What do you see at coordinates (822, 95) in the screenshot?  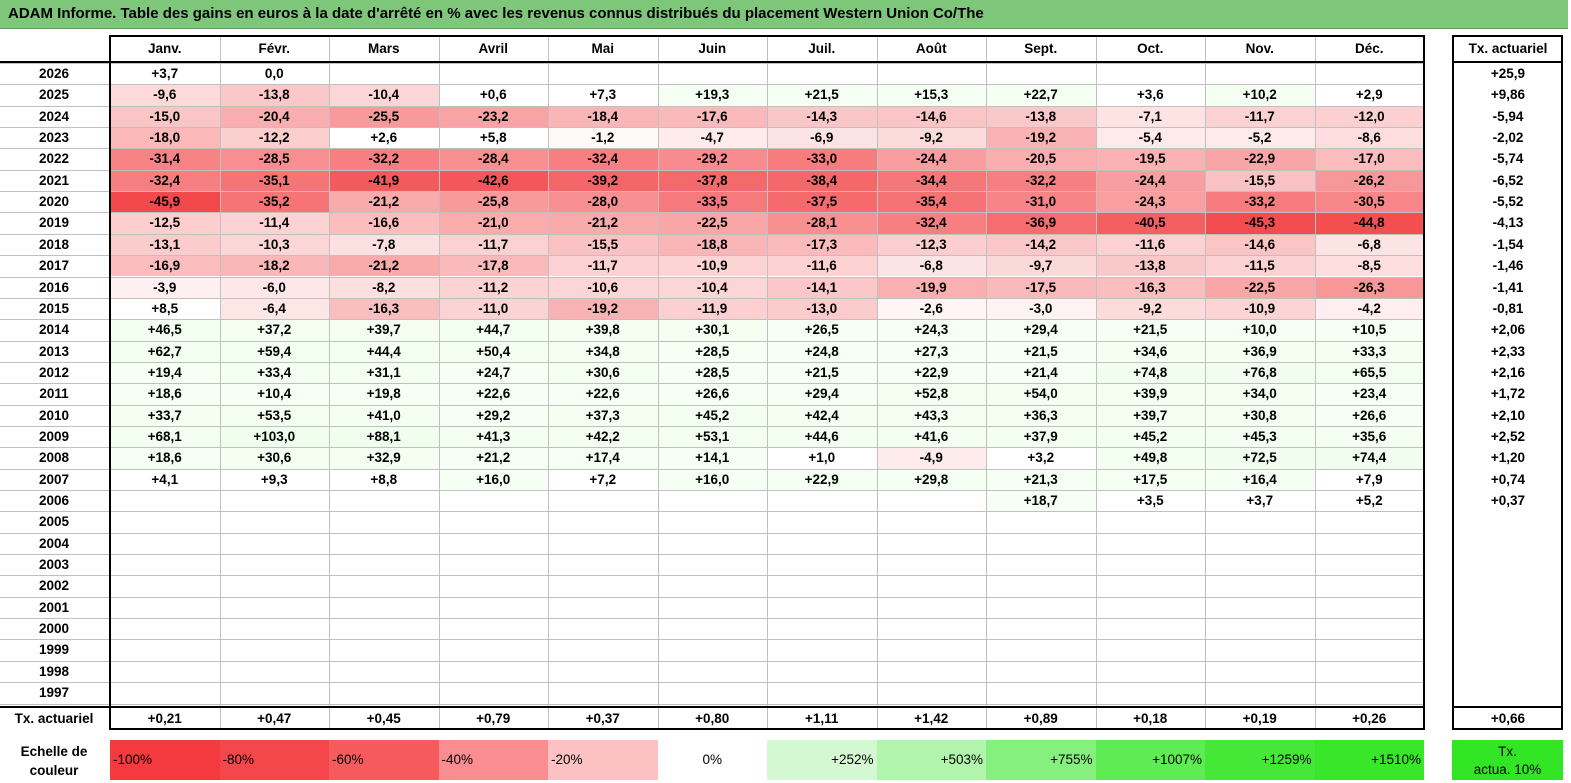 I see `value-cell: +21,5` at bounding box center [822, 95].